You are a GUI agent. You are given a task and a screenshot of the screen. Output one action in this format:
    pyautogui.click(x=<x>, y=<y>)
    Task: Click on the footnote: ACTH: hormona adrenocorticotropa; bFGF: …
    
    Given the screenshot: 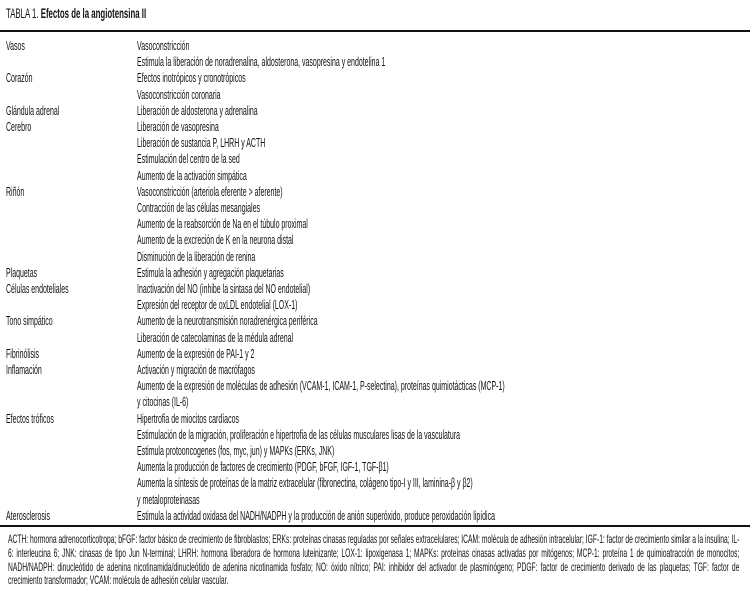 What is the action you would take?
    pyautogui.click(x=374, y=560)
    